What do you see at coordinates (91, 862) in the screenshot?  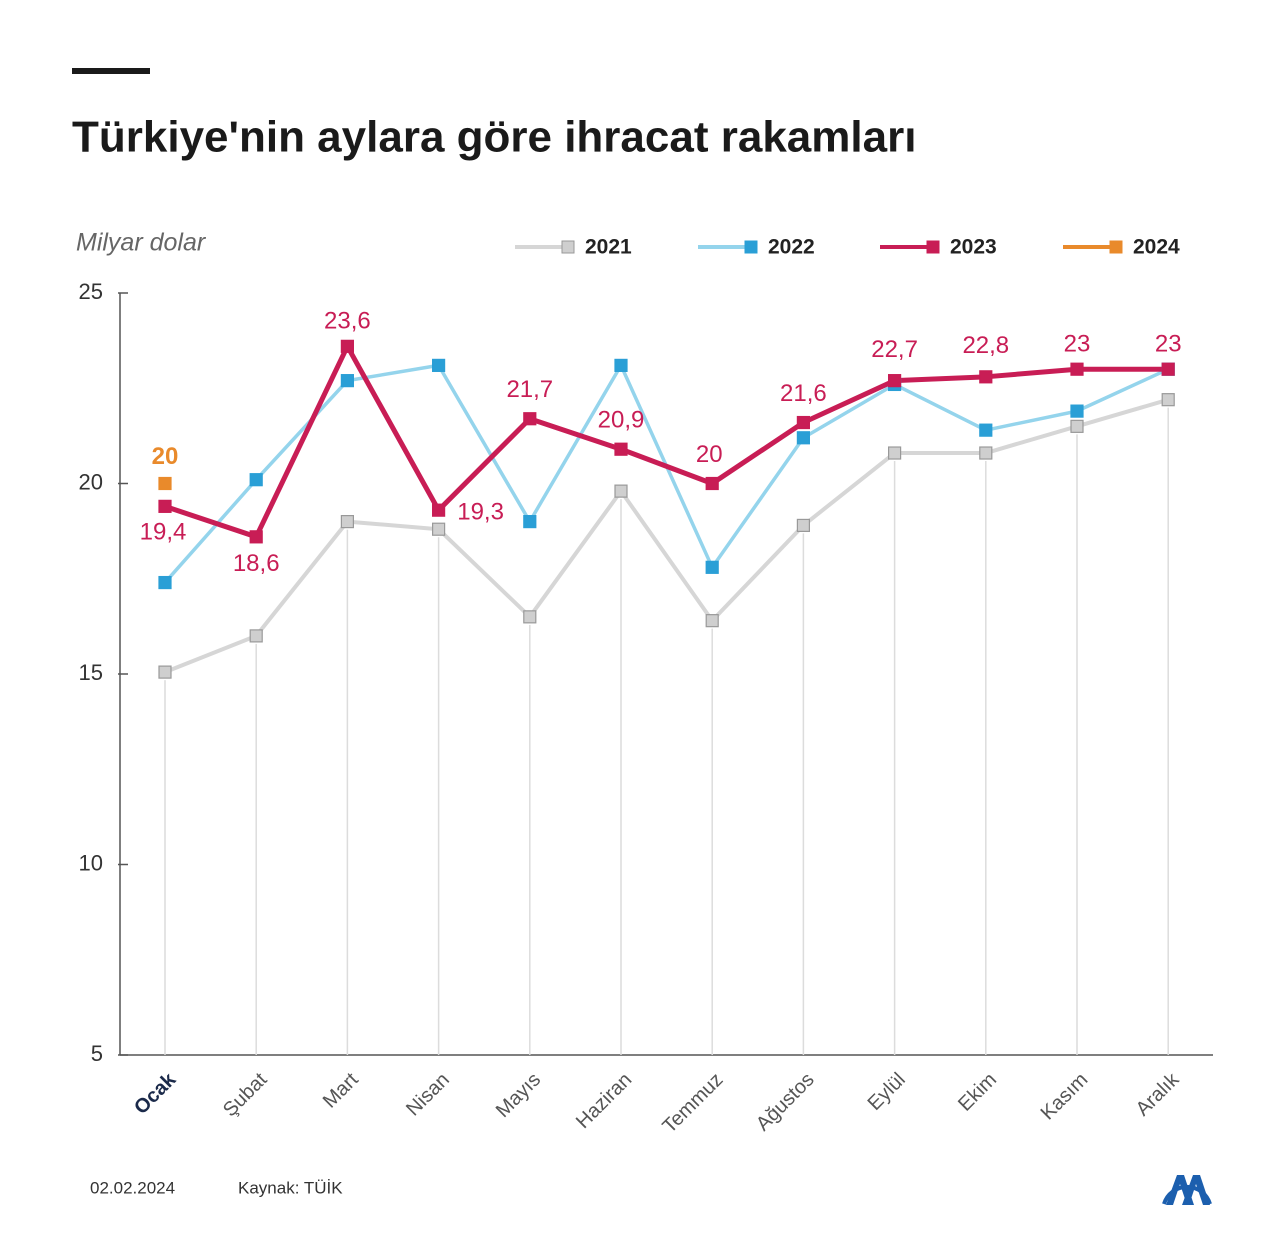 I see `y-tick-label: 10` at bounding box center [91, 862].